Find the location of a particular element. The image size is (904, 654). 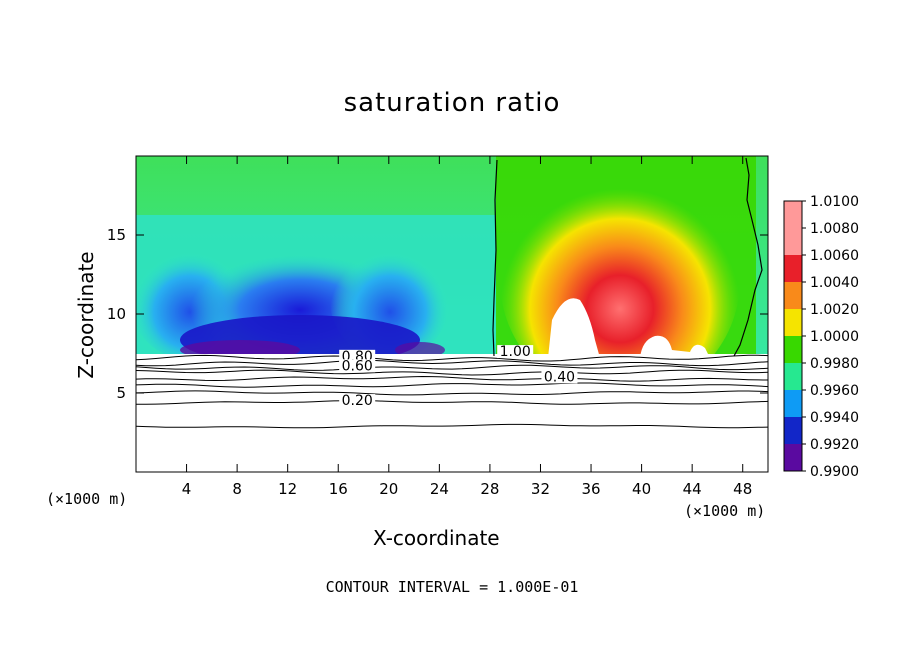

contour-labels: 0.800.600.400.201.00 is located at coordinates (458, 376).